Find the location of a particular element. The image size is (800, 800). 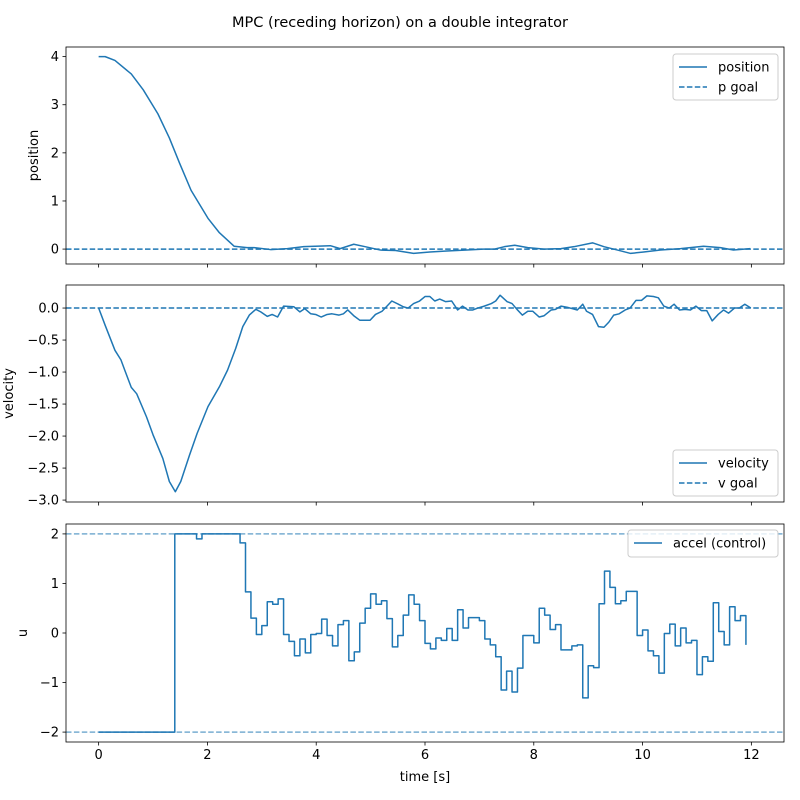

y-tick-label: −1.5 is located at coordinates (43, 405).